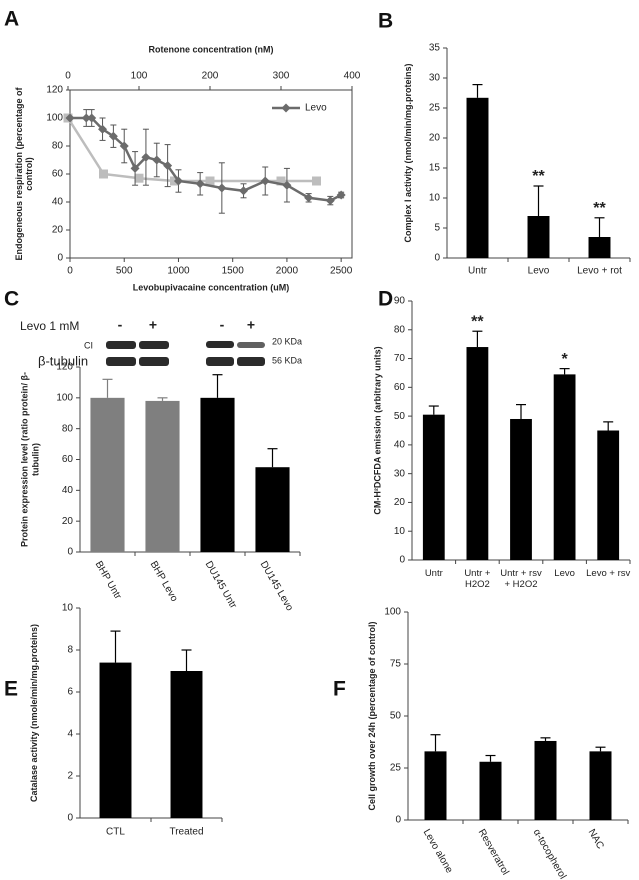 This screenshot has height=880, width=639. I want to click on x-tick-label: 0, so click(70, 271).